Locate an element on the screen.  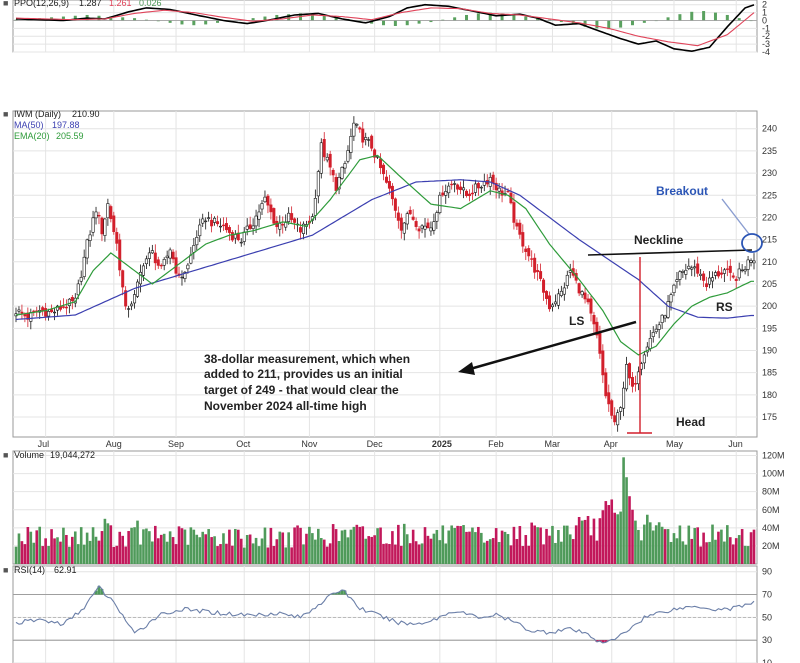
price-ytick-label: 180 is located at coordinates (769, 395).